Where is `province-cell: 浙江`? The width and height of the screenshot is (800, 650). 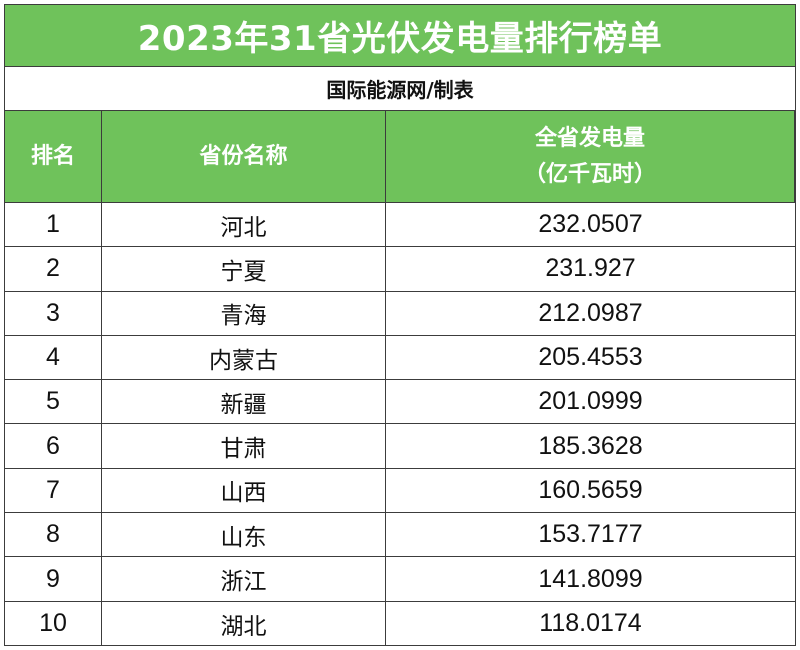
province-cell: 浙江 is located at coordinates (244, 579).